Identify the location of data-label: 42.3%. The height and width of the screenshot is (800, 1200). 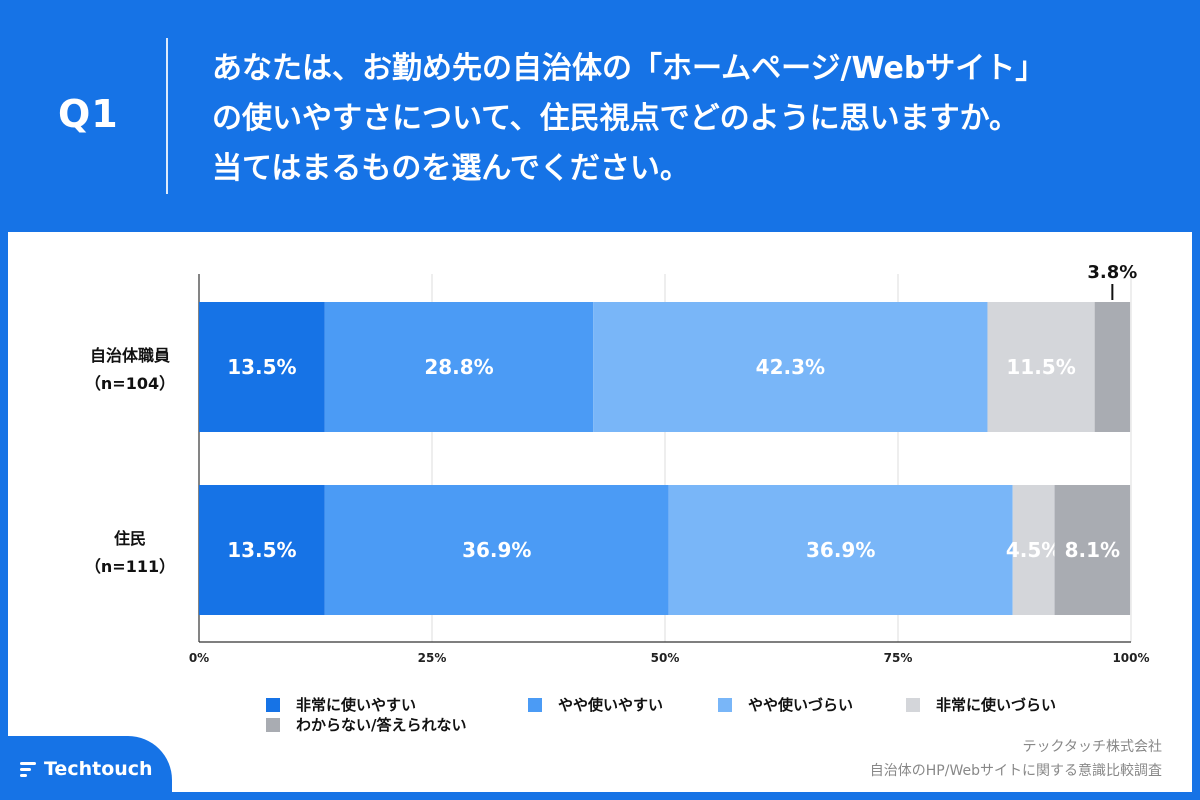
(790, 367).